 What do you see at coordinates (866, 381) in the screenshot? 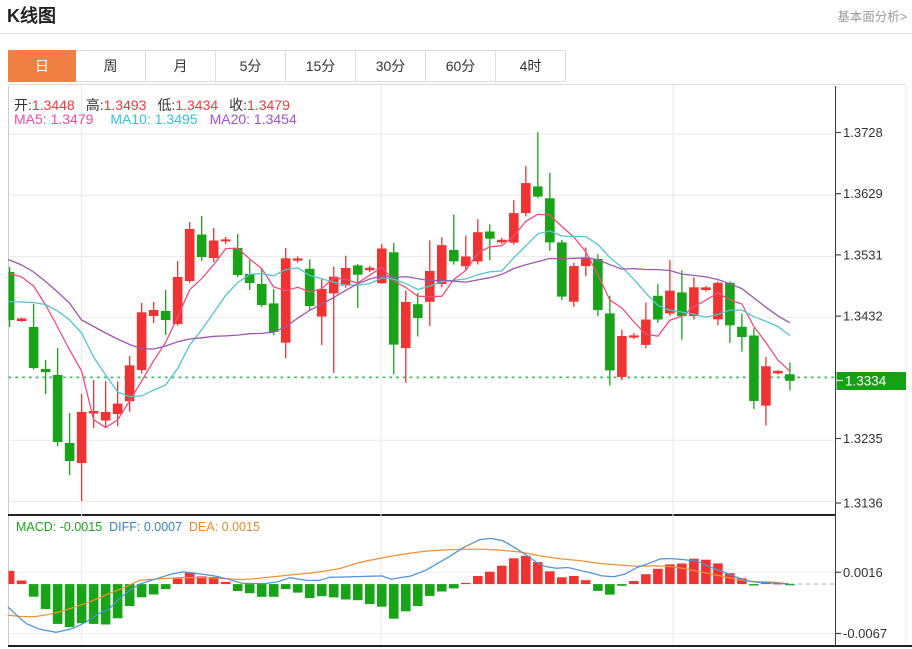
I see `svg-text: 1.3334` at bounding box center [866, 381].